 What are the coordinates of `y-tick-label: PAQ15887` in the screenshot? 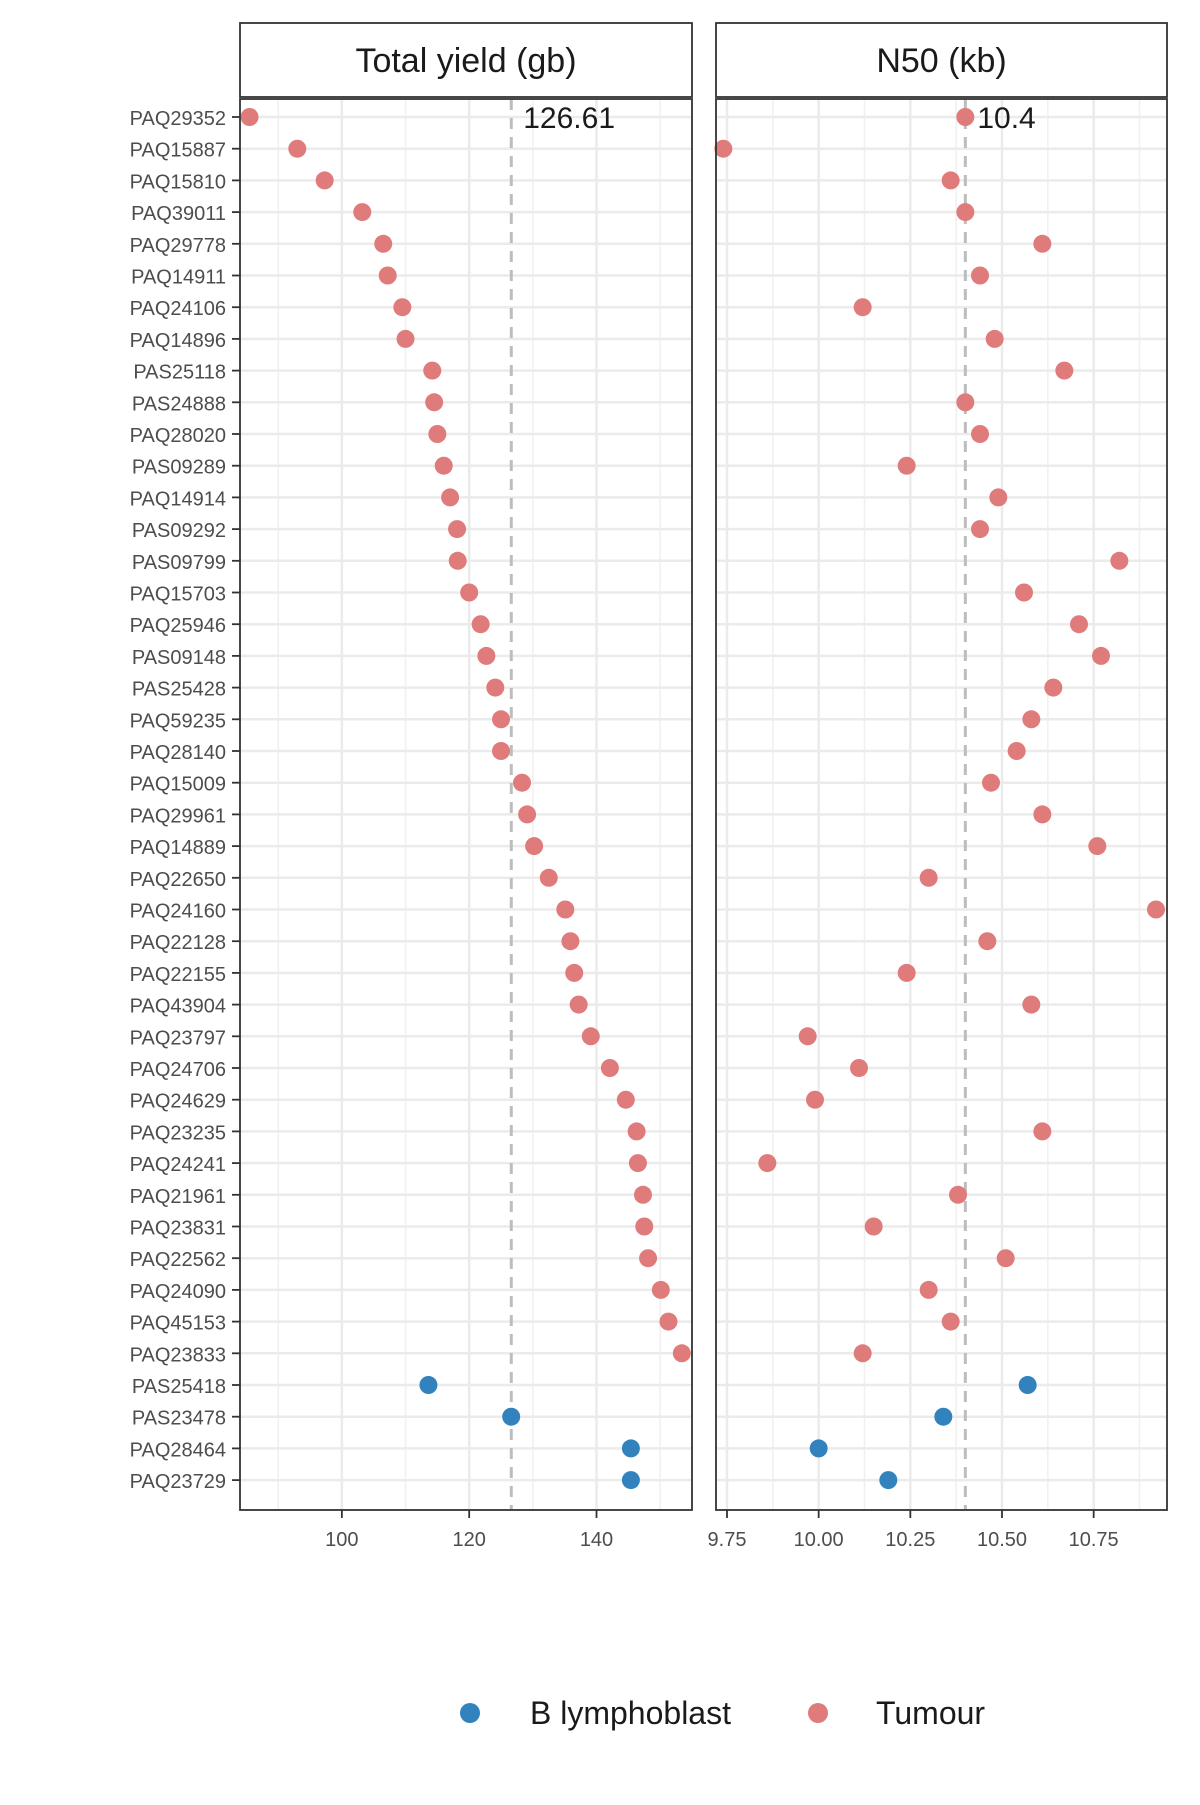 It's located at (178, 151).